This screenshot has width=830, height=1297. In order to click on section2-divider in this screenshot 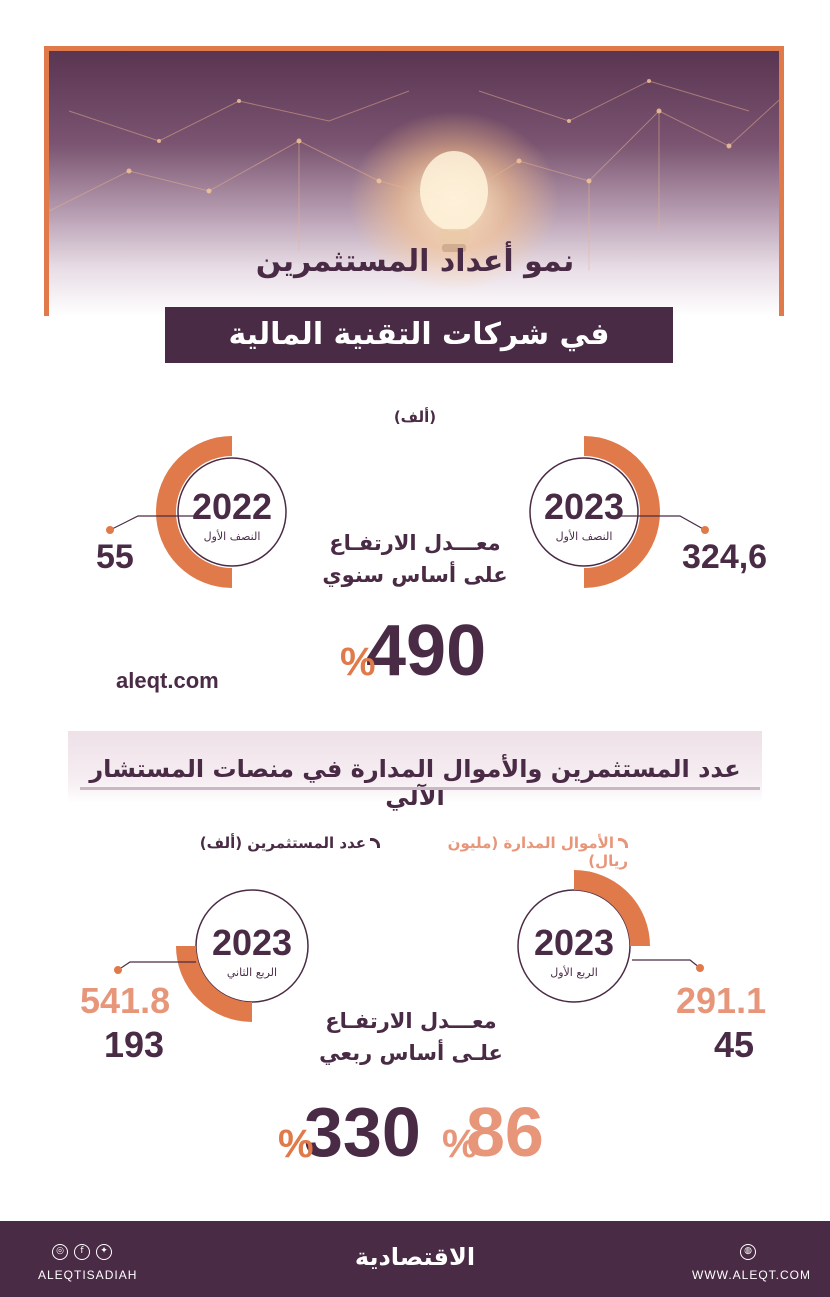, I will do `click(420, 788)`.